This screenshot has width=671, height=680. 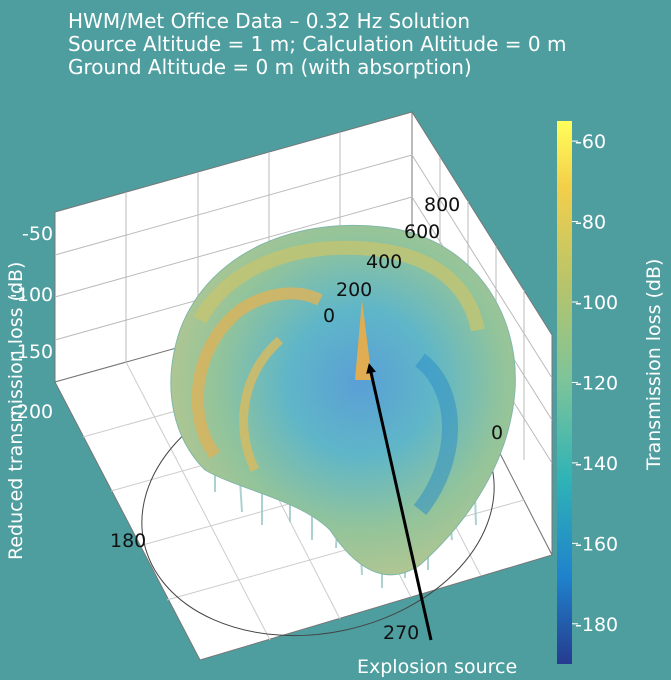 I want to click on colorbar-tick-label: -60, so click(x=590, y=142).